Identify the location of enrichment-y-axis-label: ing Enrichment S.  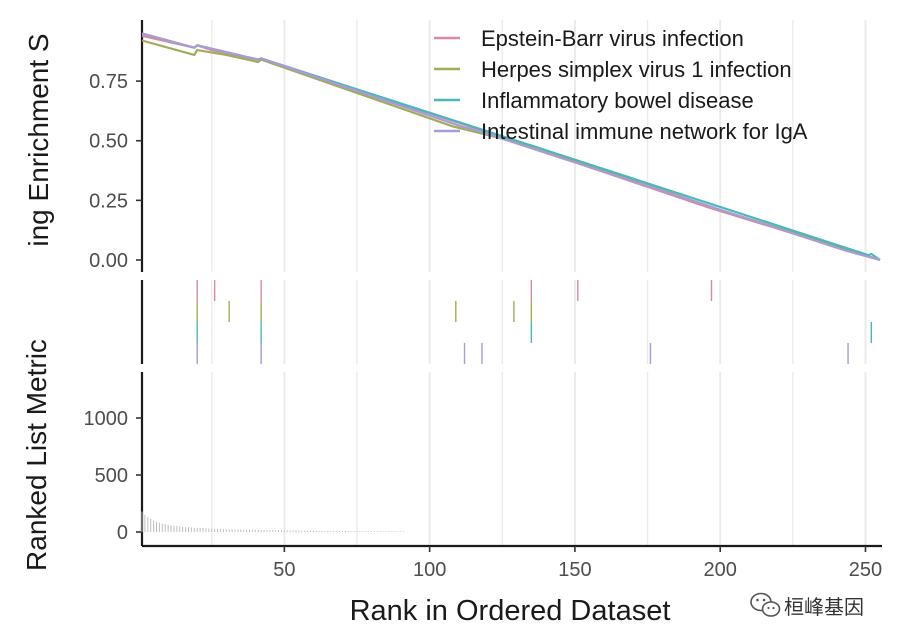
(38, 139).